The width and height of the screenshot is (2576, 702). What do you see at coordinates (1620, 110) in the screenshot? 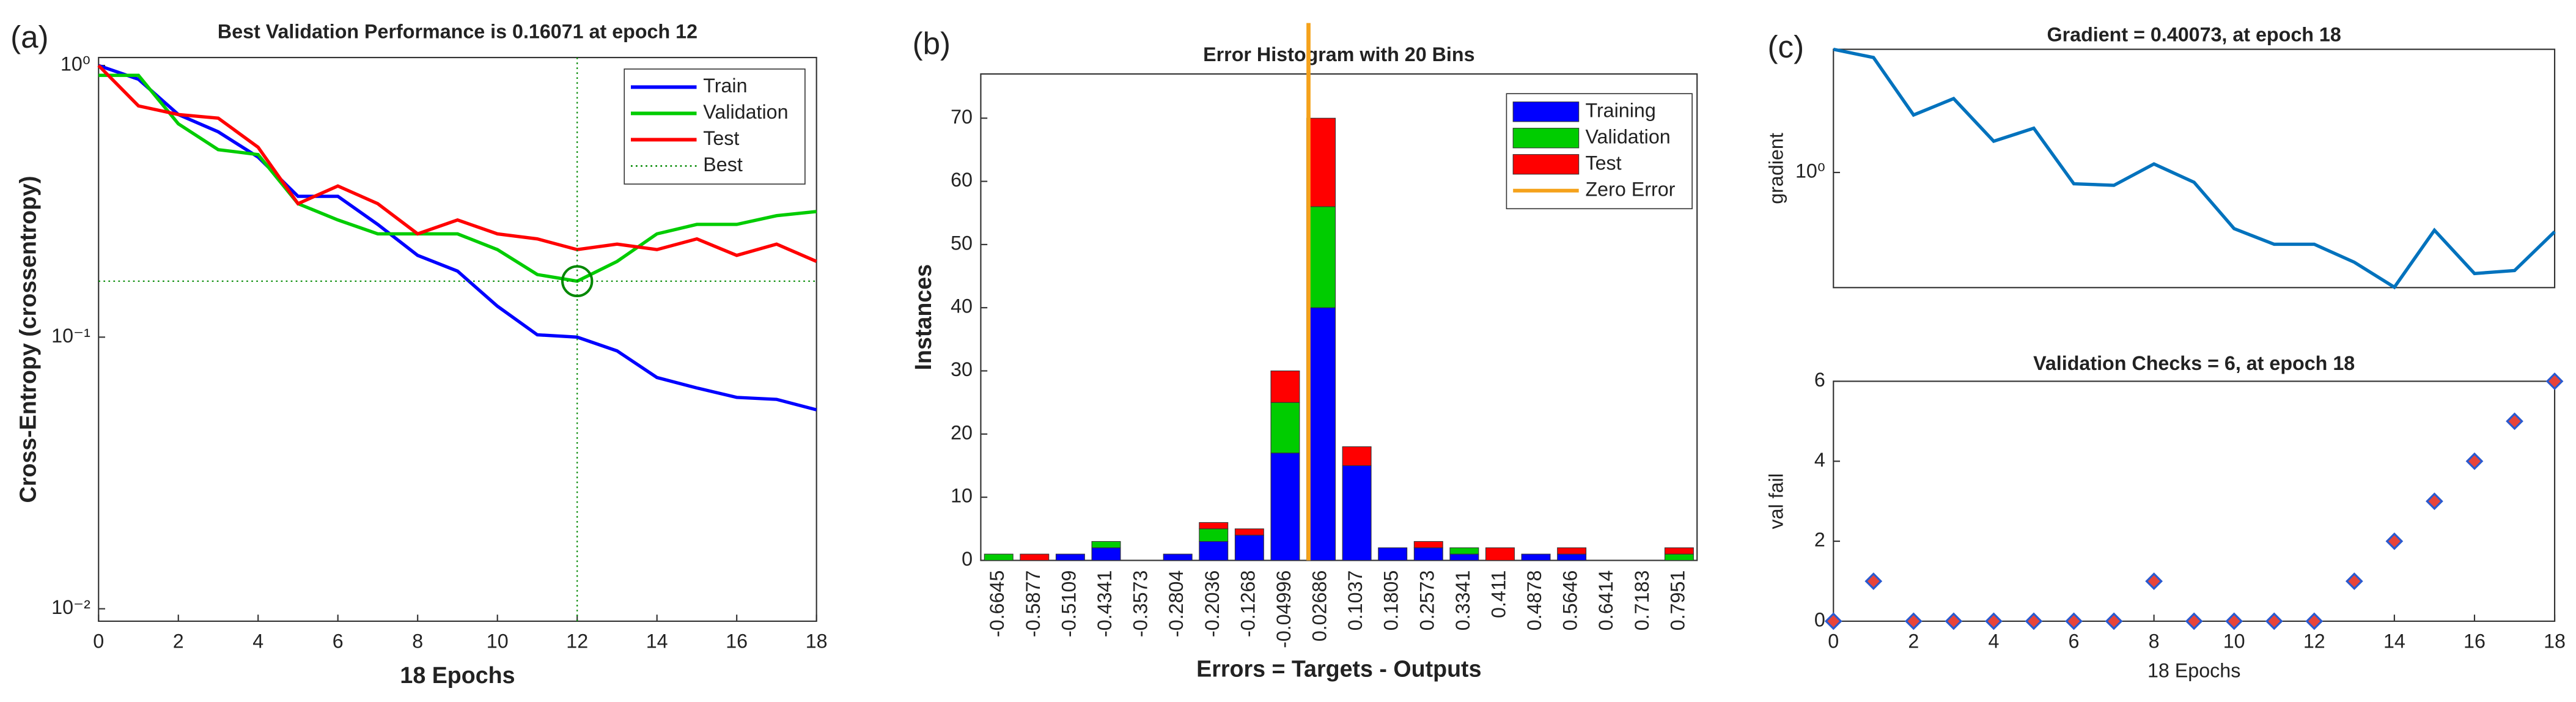
I see `legend-label: Training` at bounding box center [1620, 110].